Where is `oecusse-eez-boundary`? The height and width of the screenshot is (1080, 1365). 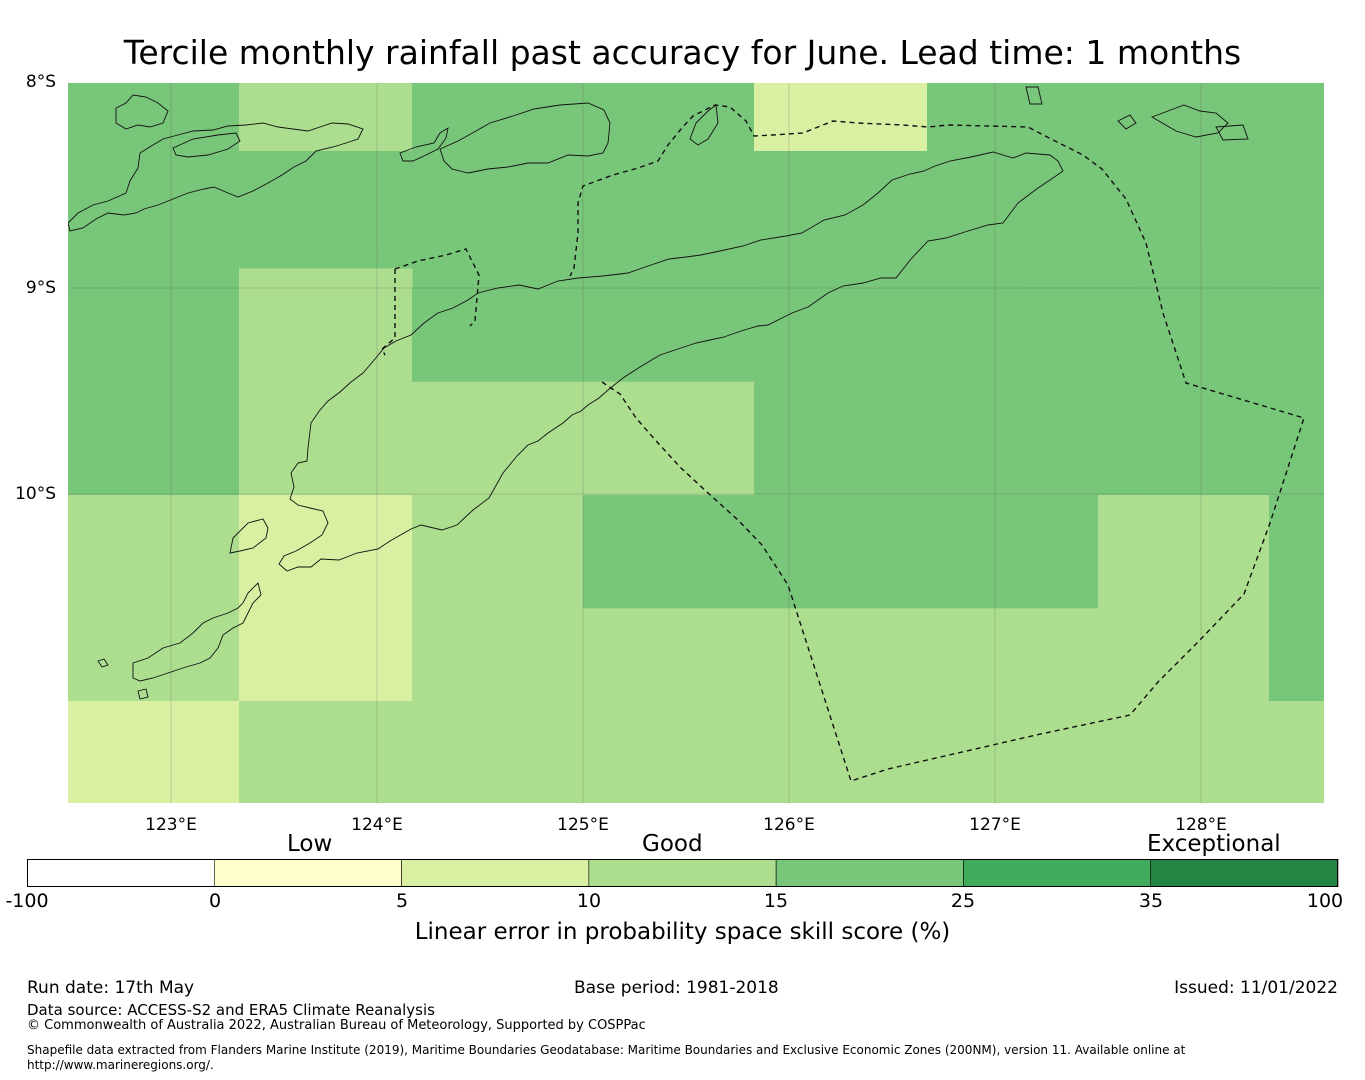 oecusse-eez-boundary is located at coordinates (437, 287).